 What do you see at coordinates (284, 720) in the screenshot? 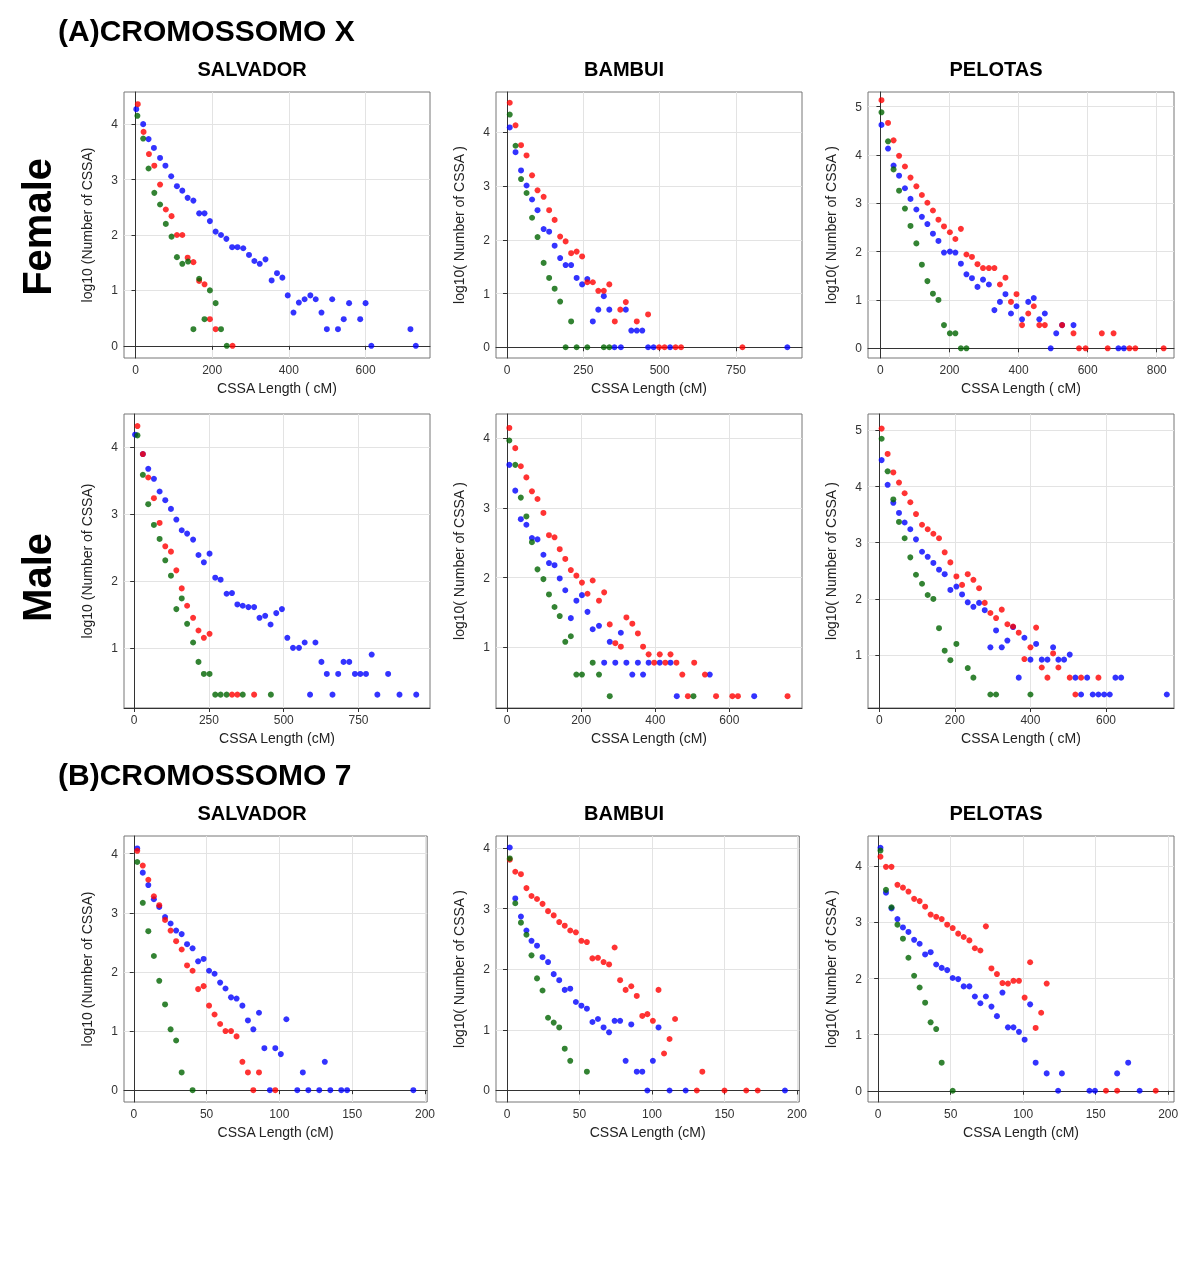
I see `x-tick-label: 500` at bounding box center [284, 720].